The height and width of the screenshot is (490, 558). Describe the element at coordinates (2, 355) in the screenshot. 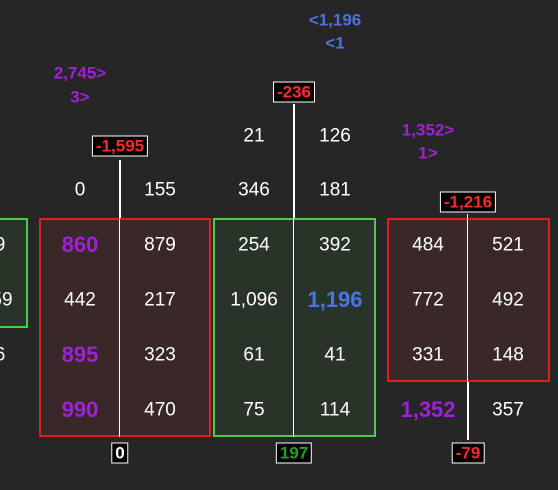

I see `cell-value: 6` at that location.